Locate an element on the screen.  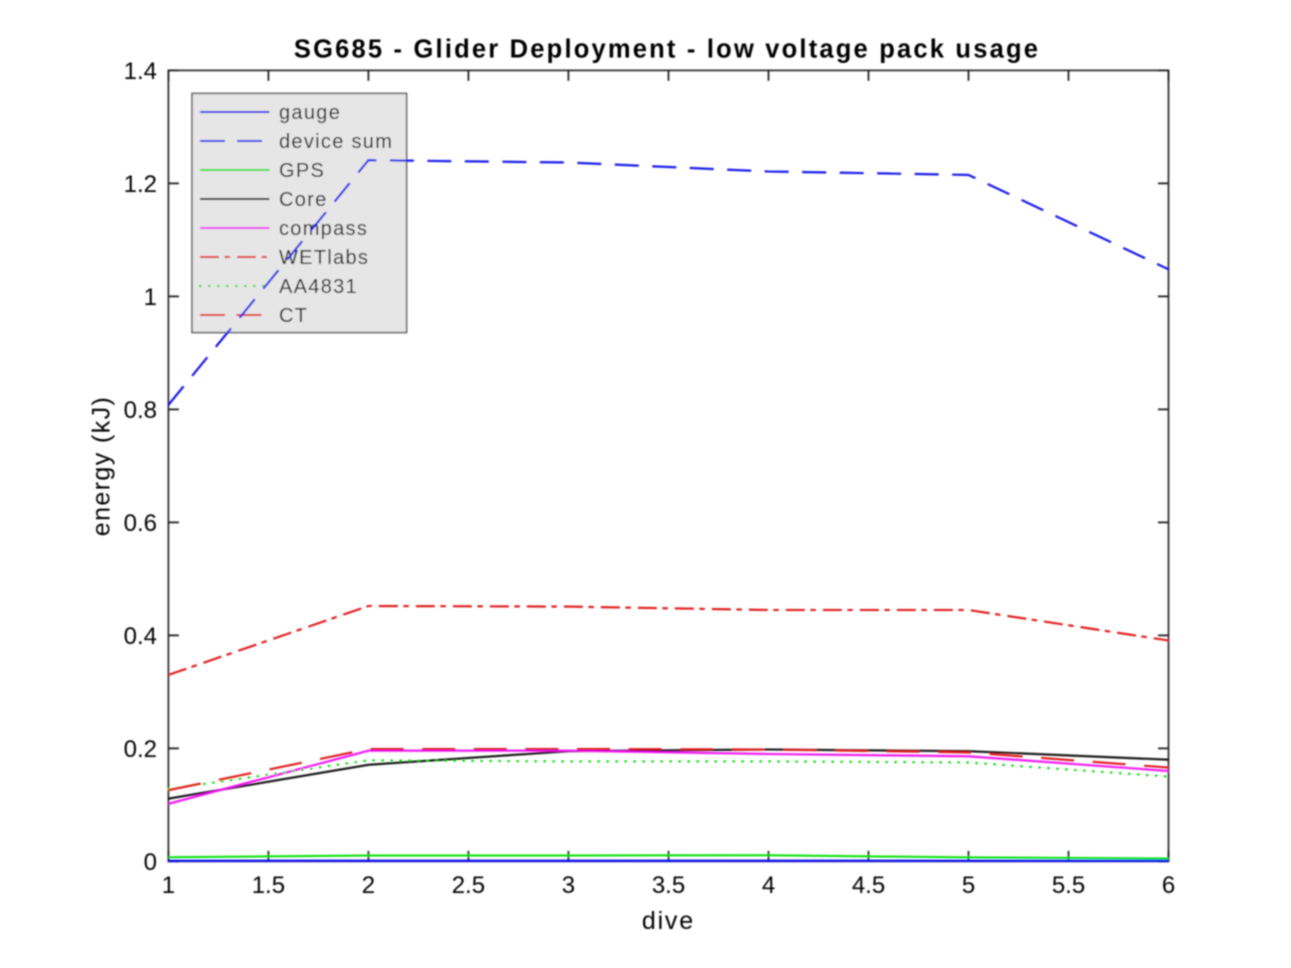
svg-text: 0.2 is located at coordinates (140, 749).